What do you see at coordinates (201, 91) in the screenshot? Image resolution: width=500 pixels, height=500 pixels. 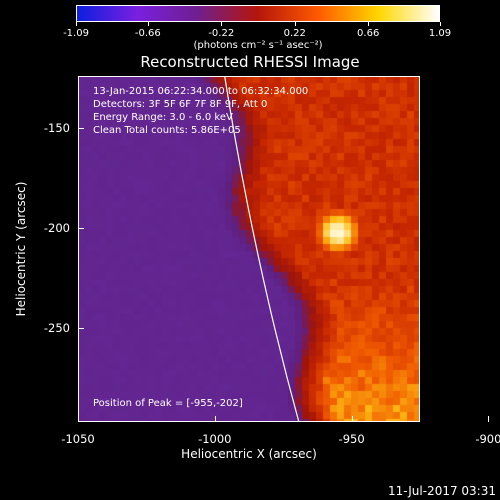 I see `info-time: 13-Jan-2015 06:22:34.000 to 06:32:34.000` at bounding box center [201, 91].